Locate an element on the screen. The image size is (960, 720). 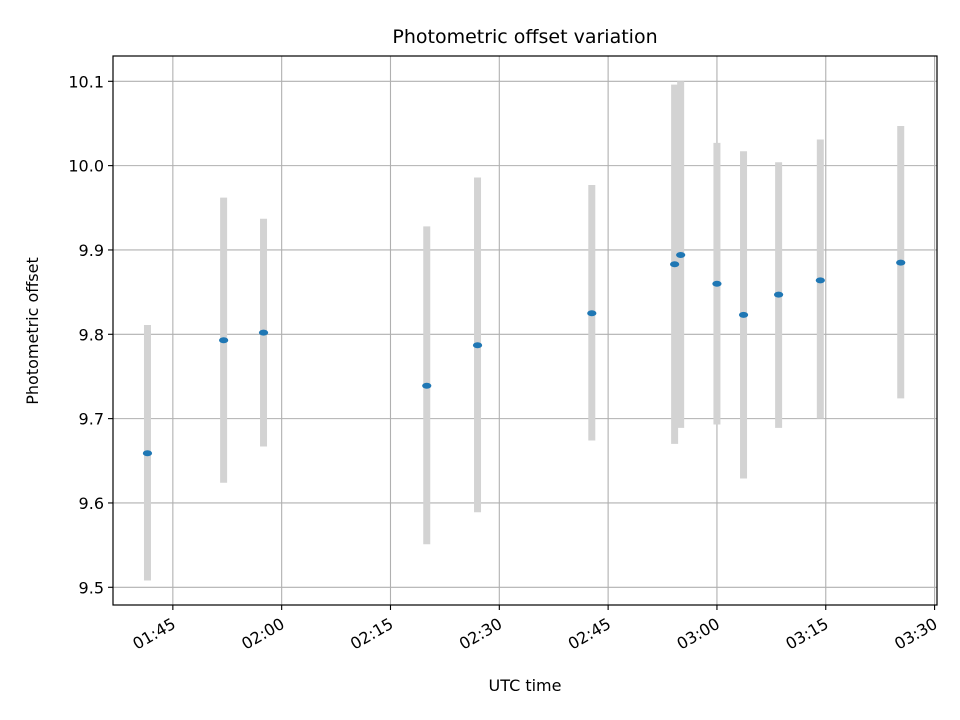
chart-title: Photometric offset variation is located at coordinates (524, 37).